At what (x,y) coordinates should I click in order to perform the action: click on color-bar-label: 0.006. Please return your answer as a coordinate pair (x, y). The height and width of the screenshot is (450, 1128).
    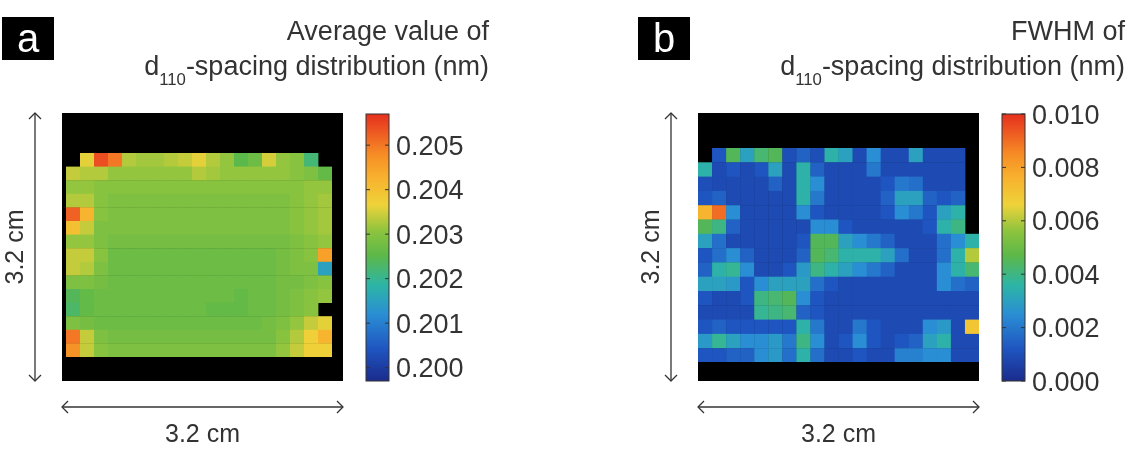
    Looking at the image, I should click on (1066, 221).